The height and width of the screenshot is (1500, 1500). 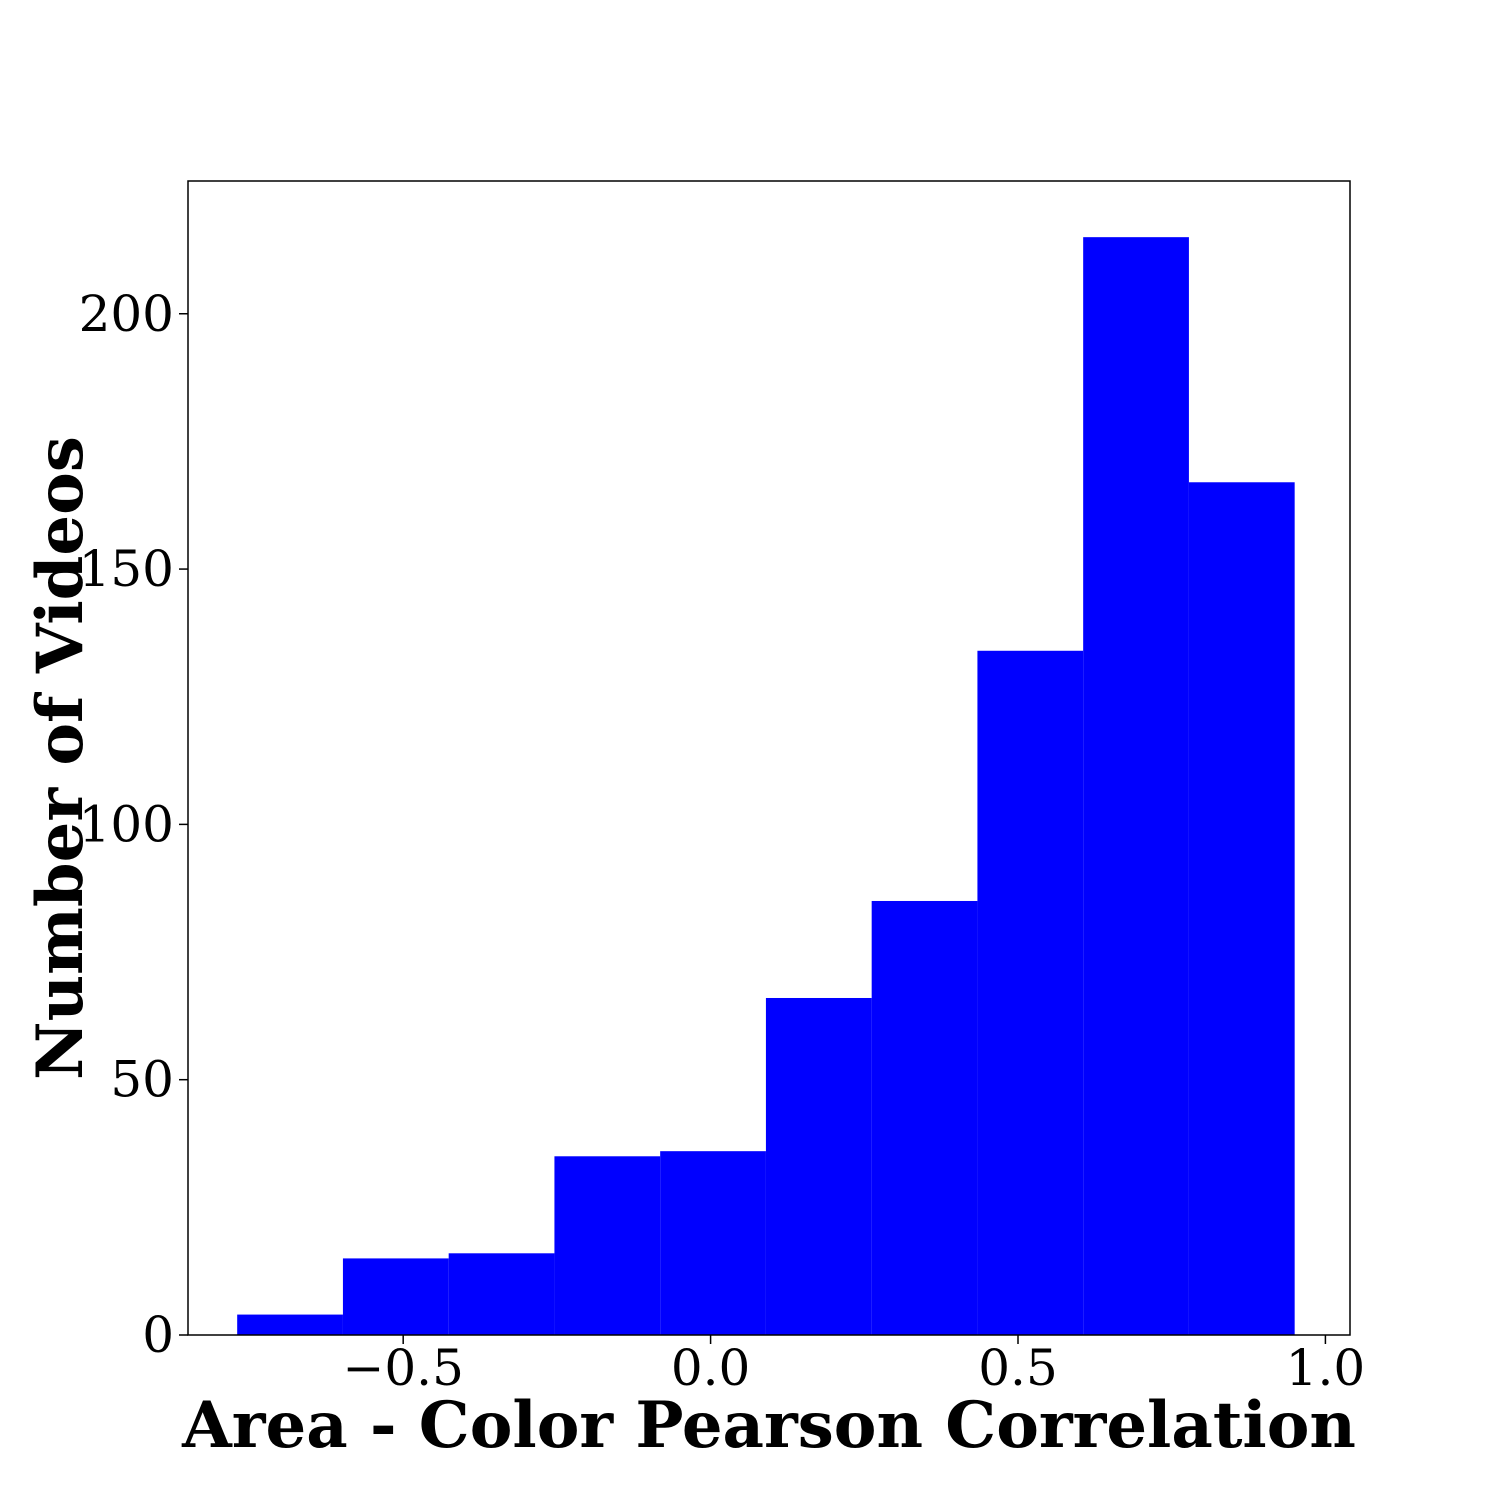 I want to click on y-tick-label: 200, so click(x=126, y=314).